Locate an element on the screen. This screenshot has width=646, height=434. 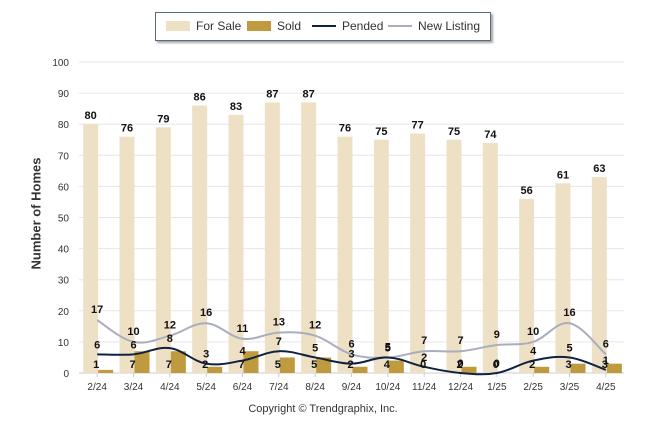
legend-label-pended: Pended is located at coordinates (363, 26).